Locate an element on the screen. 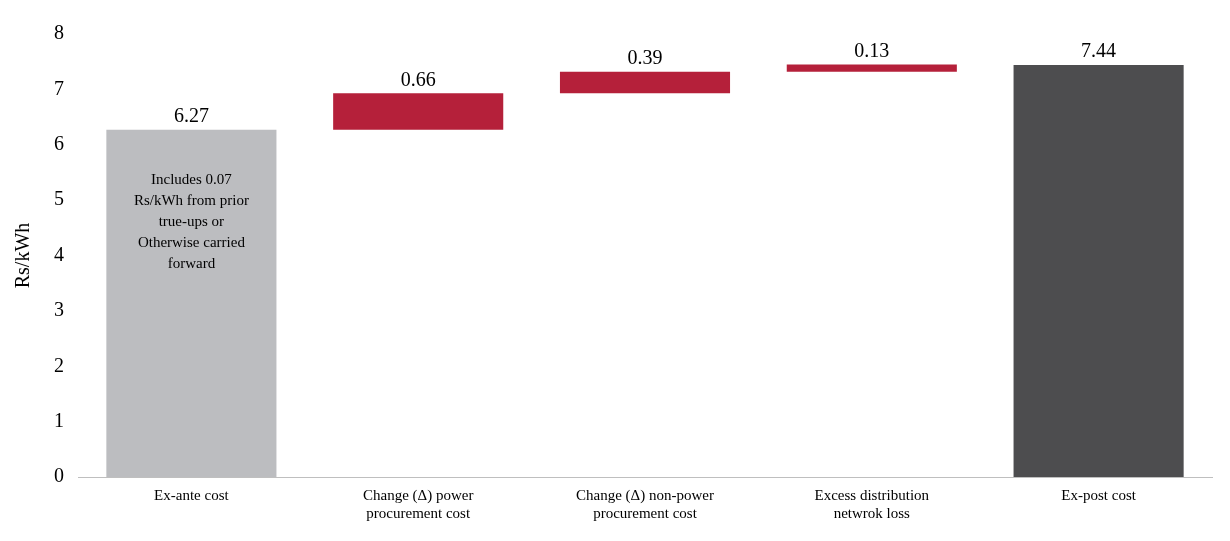  y-tick-label: 4 is located at coordinates (59, 253).